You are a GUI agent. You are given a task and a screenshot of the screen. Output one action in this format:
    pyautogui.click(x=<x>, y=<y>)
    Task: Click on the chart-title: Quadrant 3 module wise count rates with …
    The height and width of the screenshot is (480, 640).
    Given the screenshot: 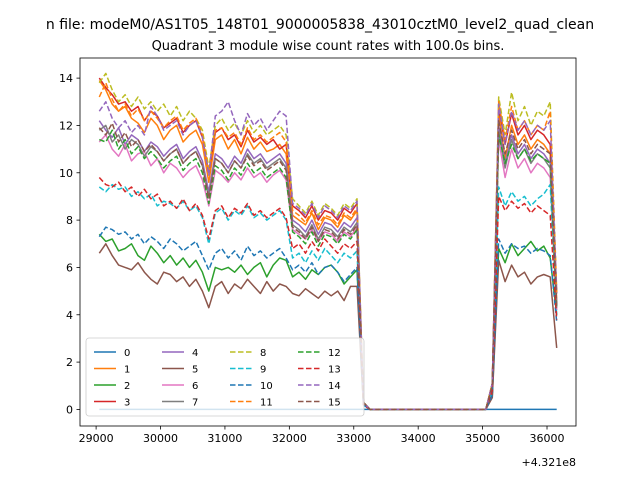 What is the action you would take?
    pyautogui.click(x=328, y=46)
    